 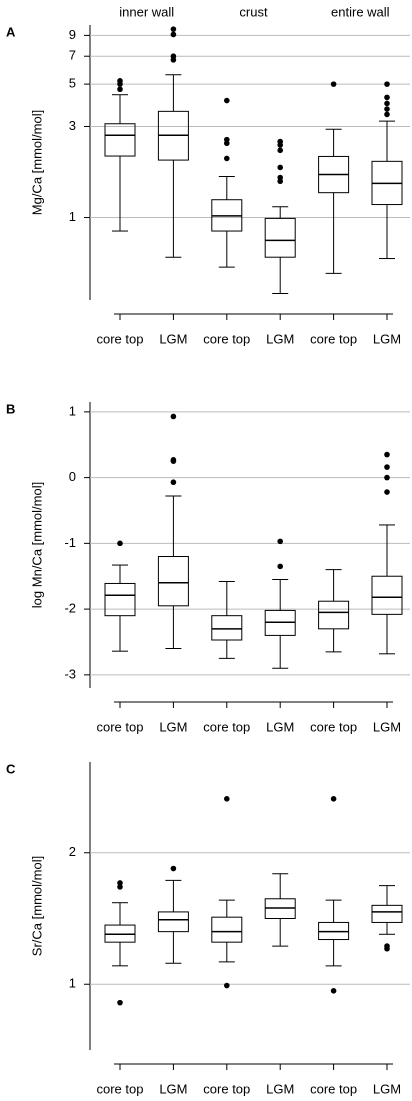 I want to click on group-label: inner wall, so click(x=146, y=11).